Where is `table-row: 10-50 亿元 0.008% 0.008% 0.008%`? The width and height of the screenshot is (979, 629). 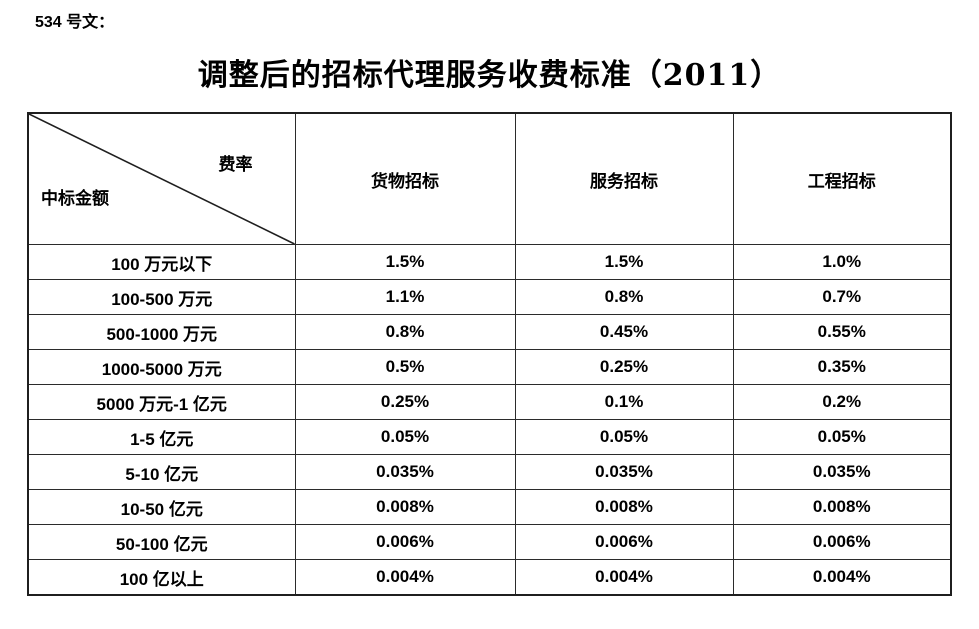
table-row: 10-50 亿元 0.008% 0.008% 0.008% is located at coordinates (489, 507).